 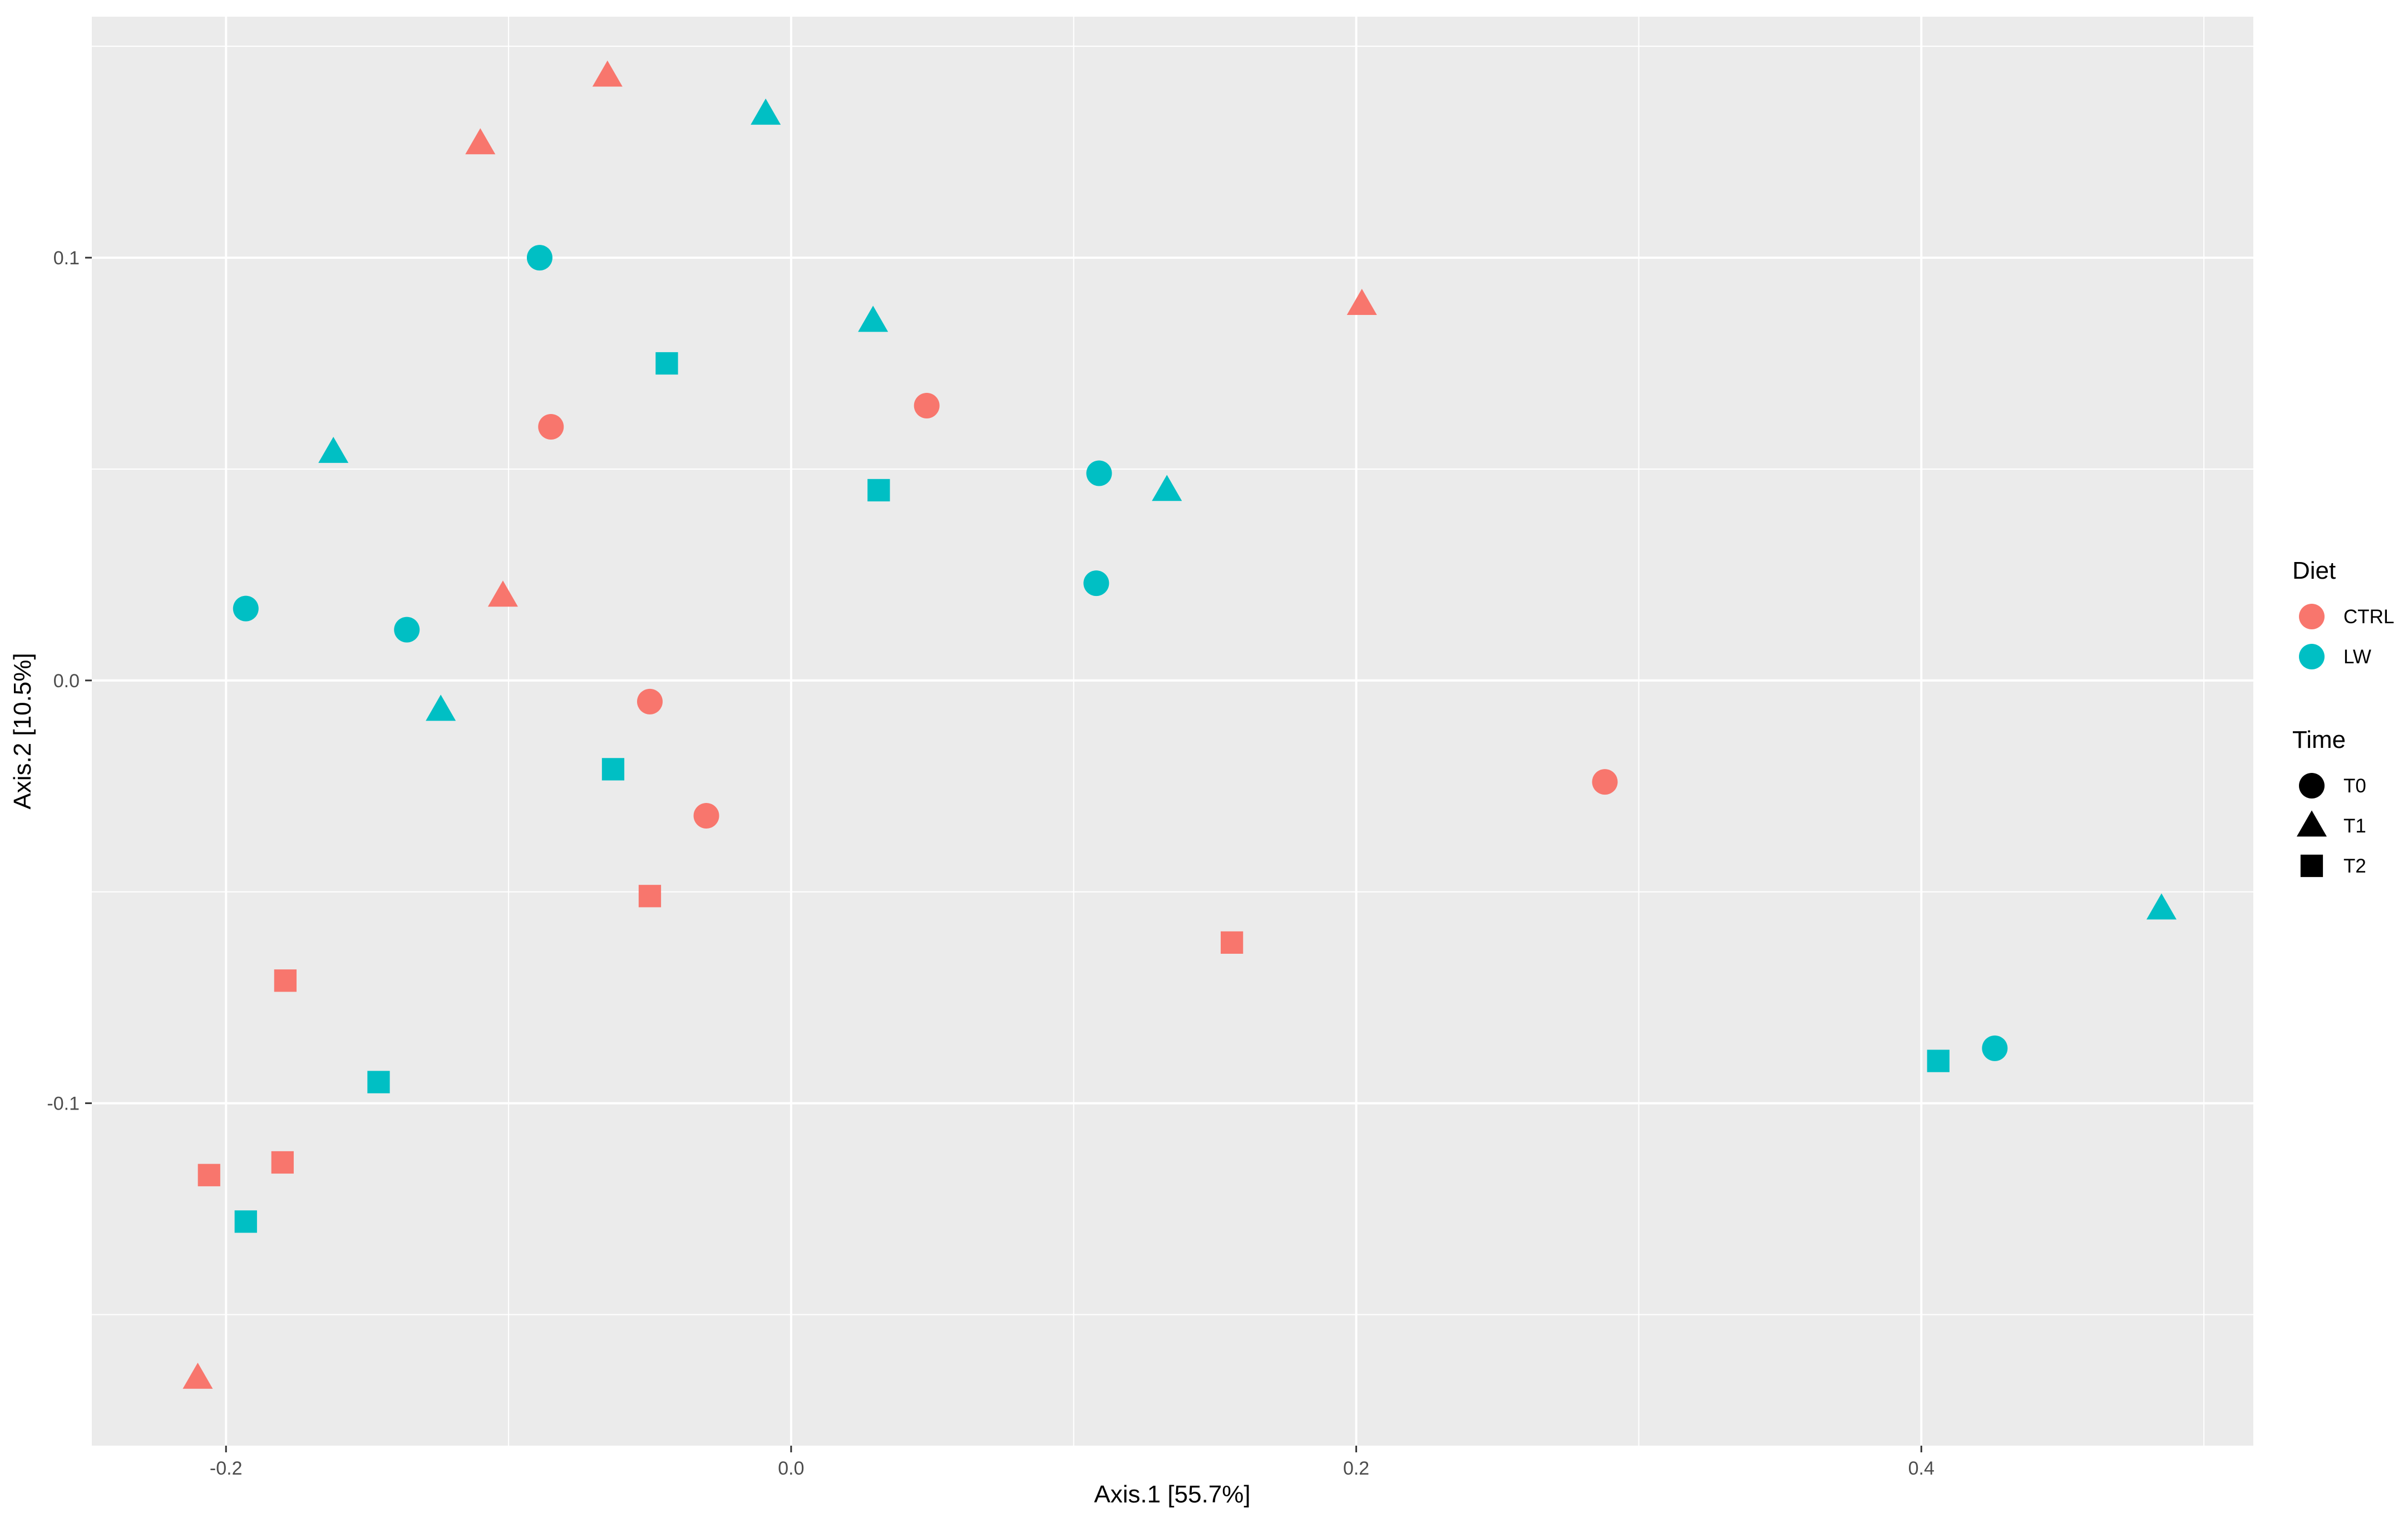 I want to click on legend-title-time: Time, so click(x=2319, y=739).